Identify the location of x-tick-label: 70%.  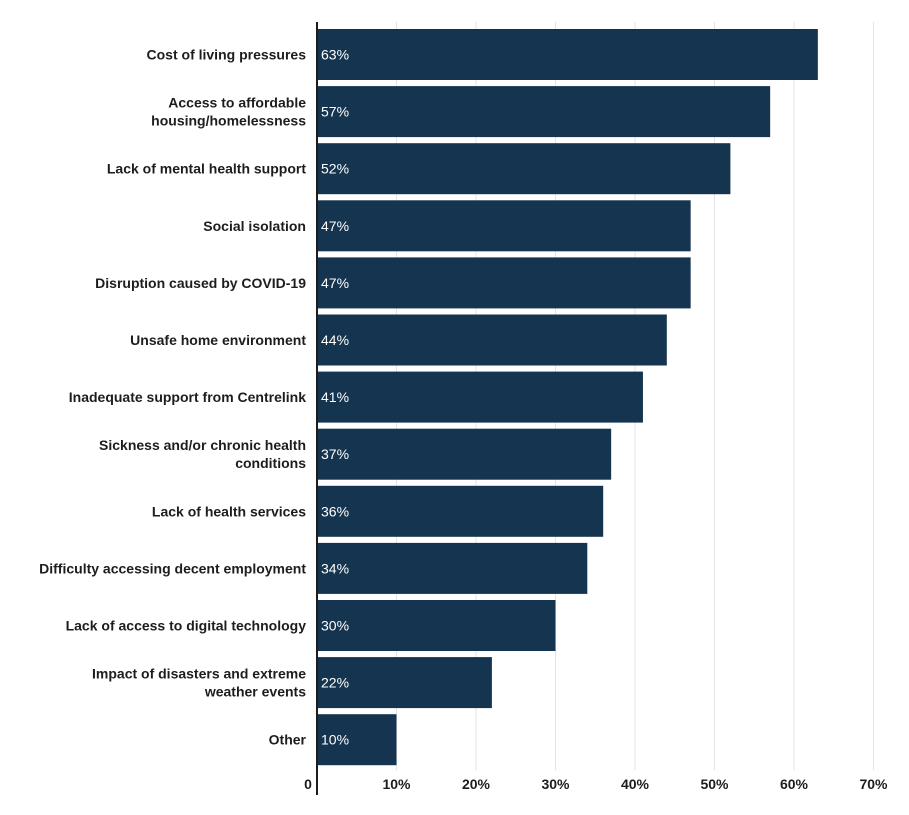
(873, 784).